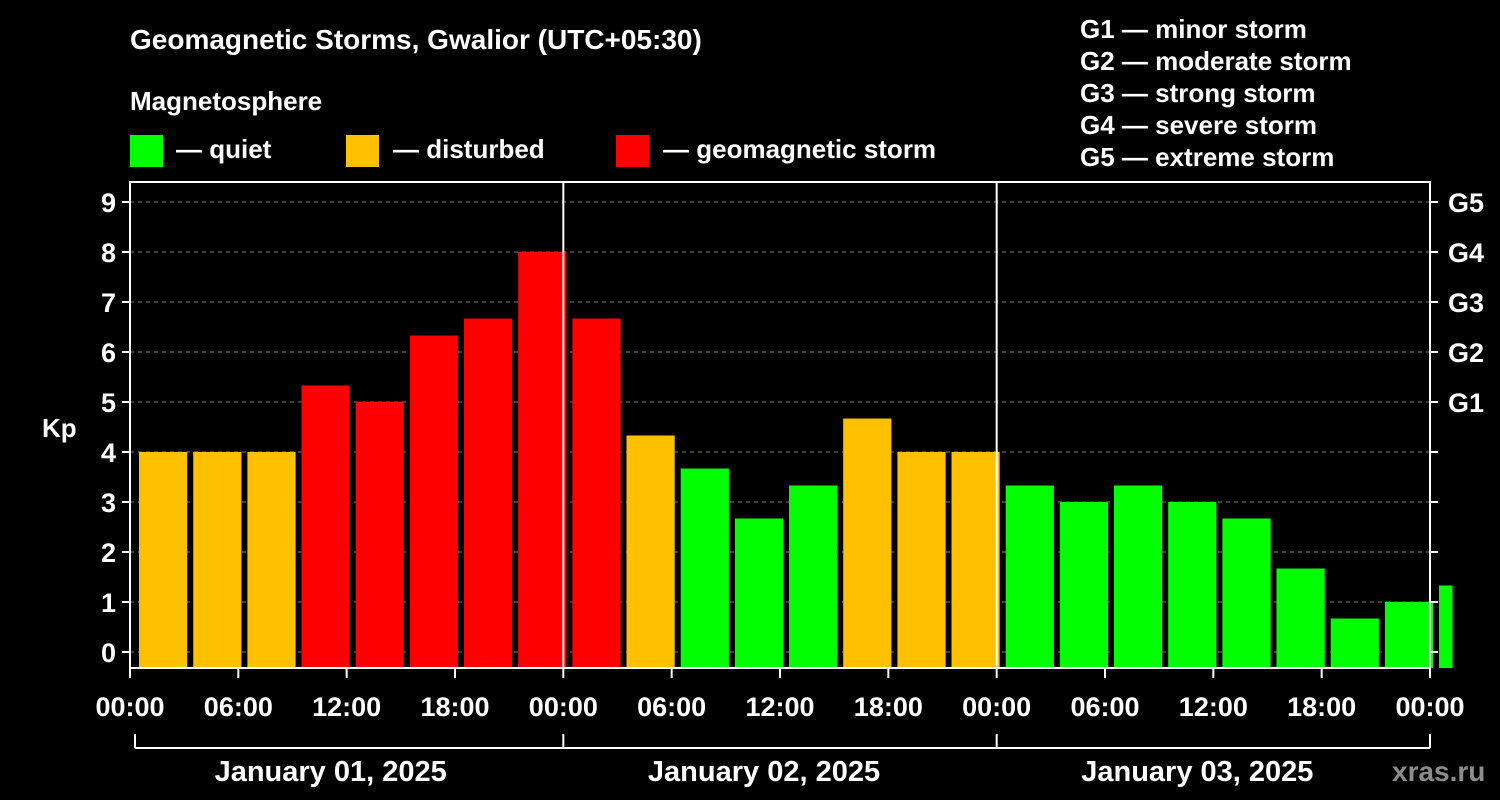 The width and height of the screenshot is (1500, 800). I want to click on right-tick-label: G3, so click(1466, 303).